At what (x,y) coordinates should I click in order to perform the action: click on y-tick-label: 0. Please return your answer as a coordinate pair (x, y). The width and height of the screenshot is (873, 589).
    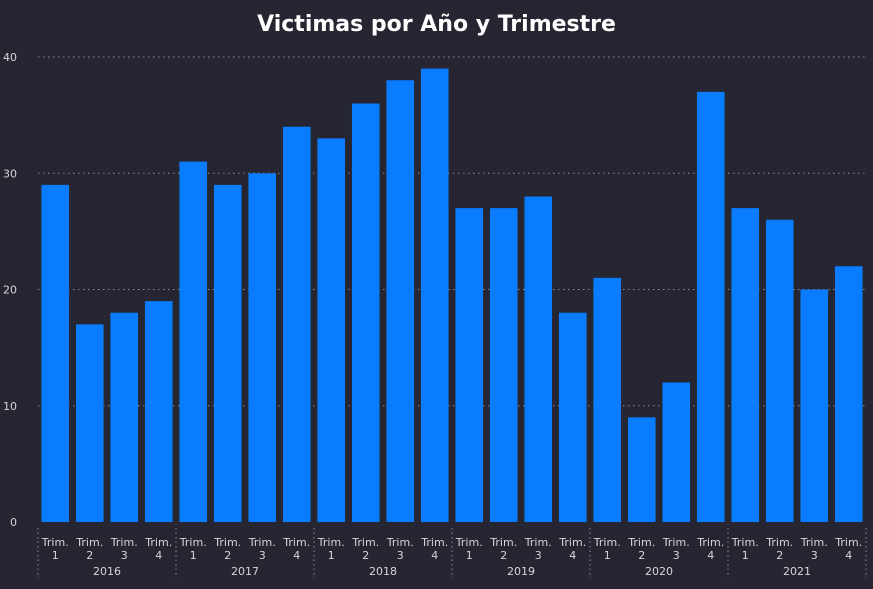
    Looking at the image, I should click on (13, 522).